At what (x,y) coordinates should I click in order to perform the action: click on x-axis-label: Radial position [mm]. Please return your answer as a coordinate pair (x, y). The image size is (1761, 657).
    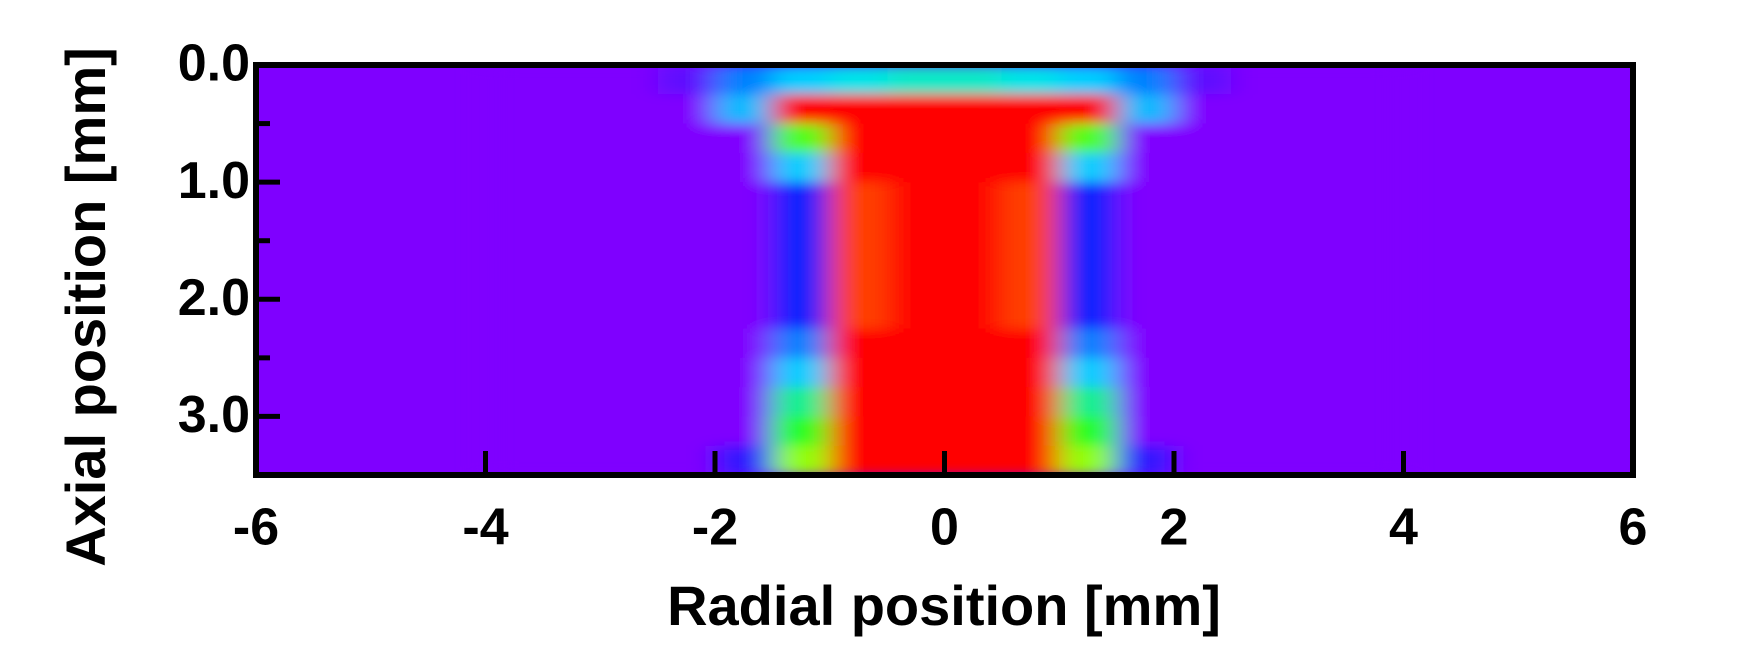
    Looking at the image, I should click on (944, 605).